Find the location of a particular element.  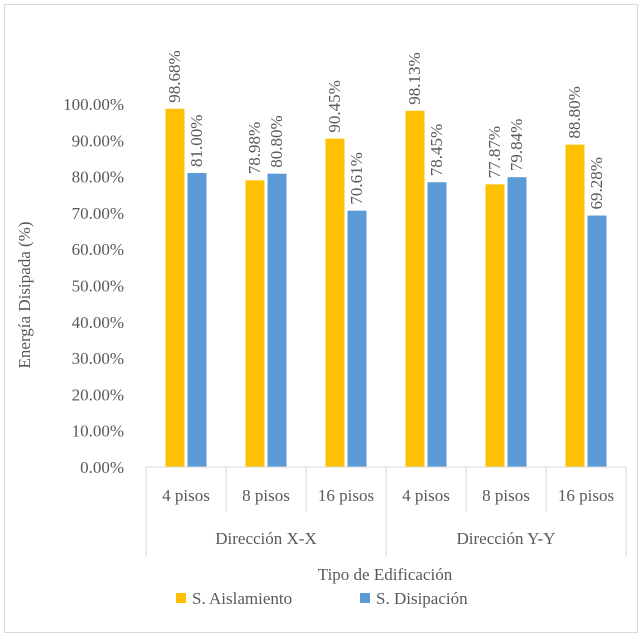

y-tick-label: 90.00% is located at coordinates (98, 140).